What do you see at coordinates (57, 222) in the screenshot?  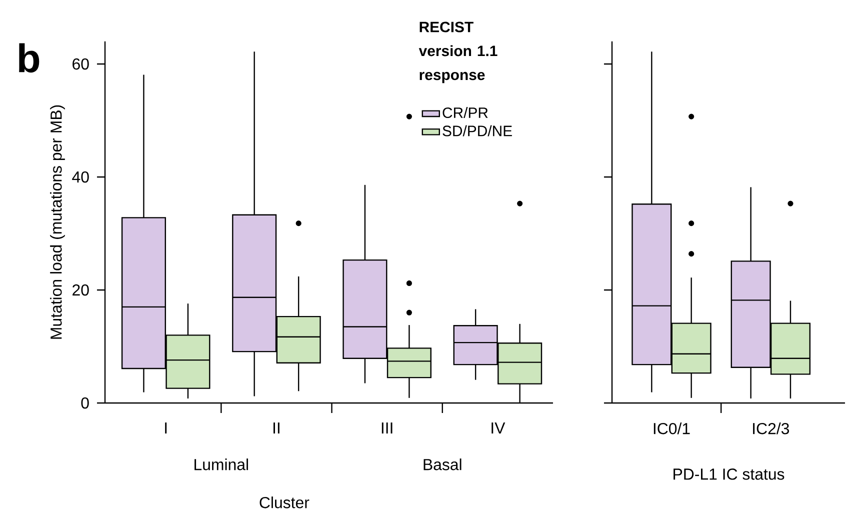 I see `y-axis-title: Mutation load (mutations per MB)` at bounding box center [57, 222].